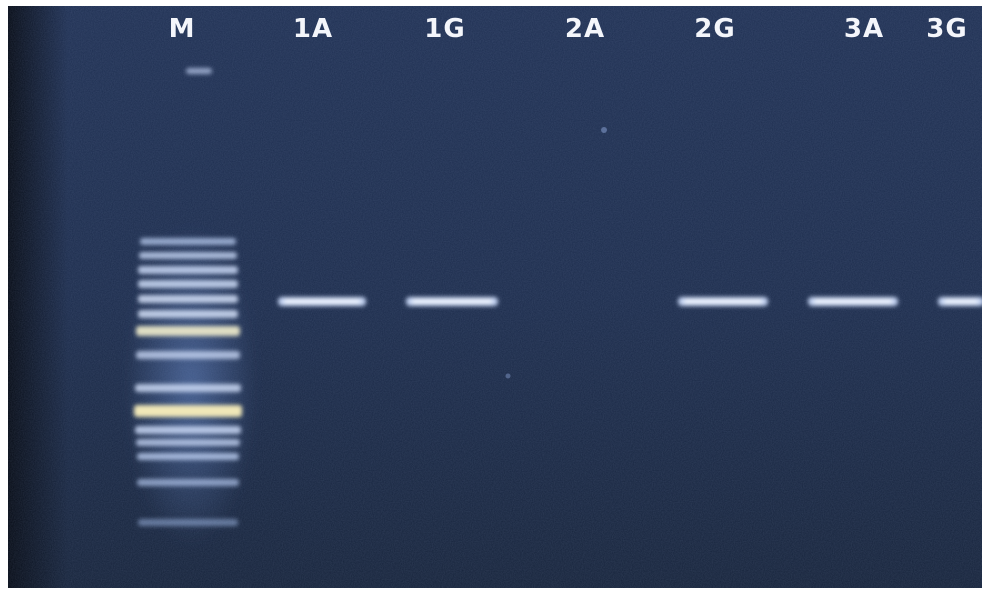  I want to click on lane-label-1G: 1G, so click(444, 29).